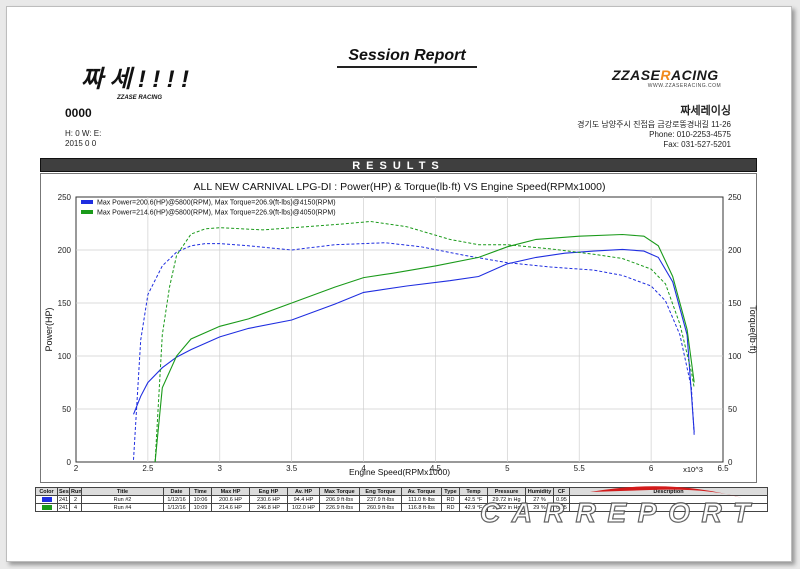  What do you see at coordinates (339, 491) in the screenshot?
I see `table-header-cell: Max Torque` at bounding box center [339, 491].